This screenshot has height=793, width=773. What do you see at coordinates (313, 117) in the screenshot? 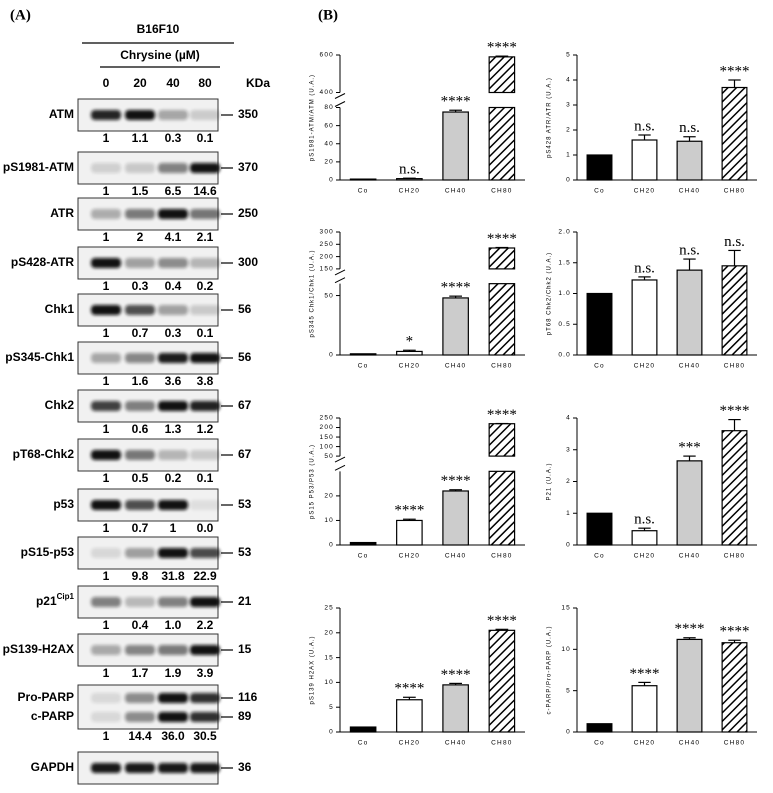
I see `y-axis-label: pS1981-ATM/ATM (U.A.)` at bounding box center [313, 117].